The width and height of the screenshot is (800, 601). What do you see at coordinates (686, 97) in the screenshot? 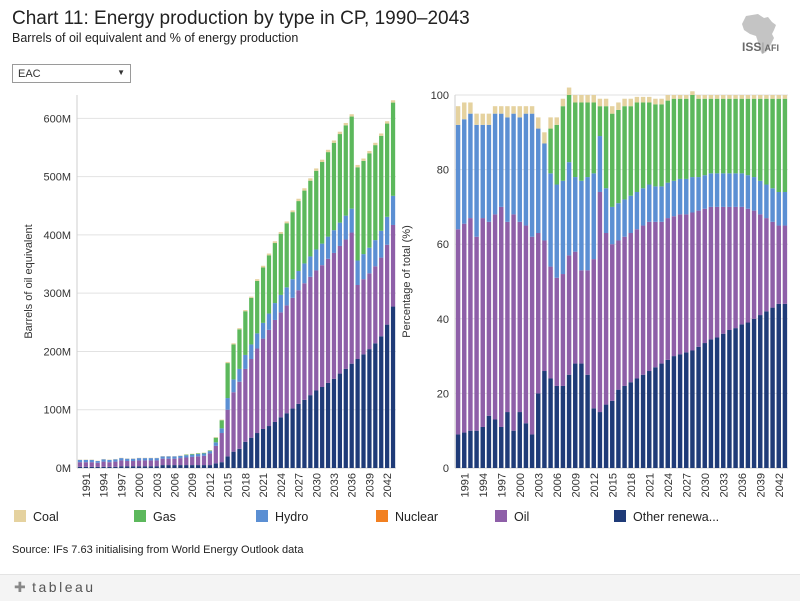
I see `bar-segment-coal-2027` at bounding box center [686, 97].